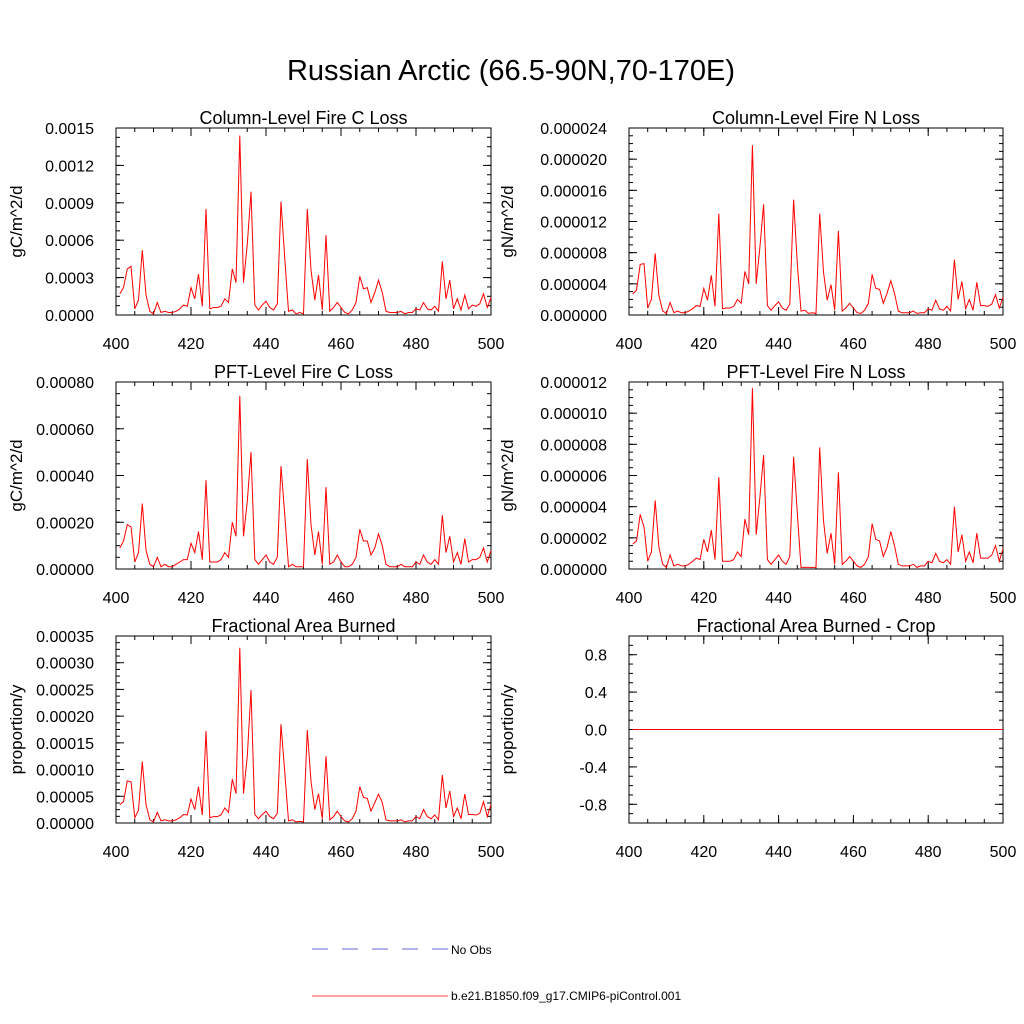 The height and width of the screenshot is (1024, 1024). I want to click on y-tick-label: 0.00035, so click(65, 637).